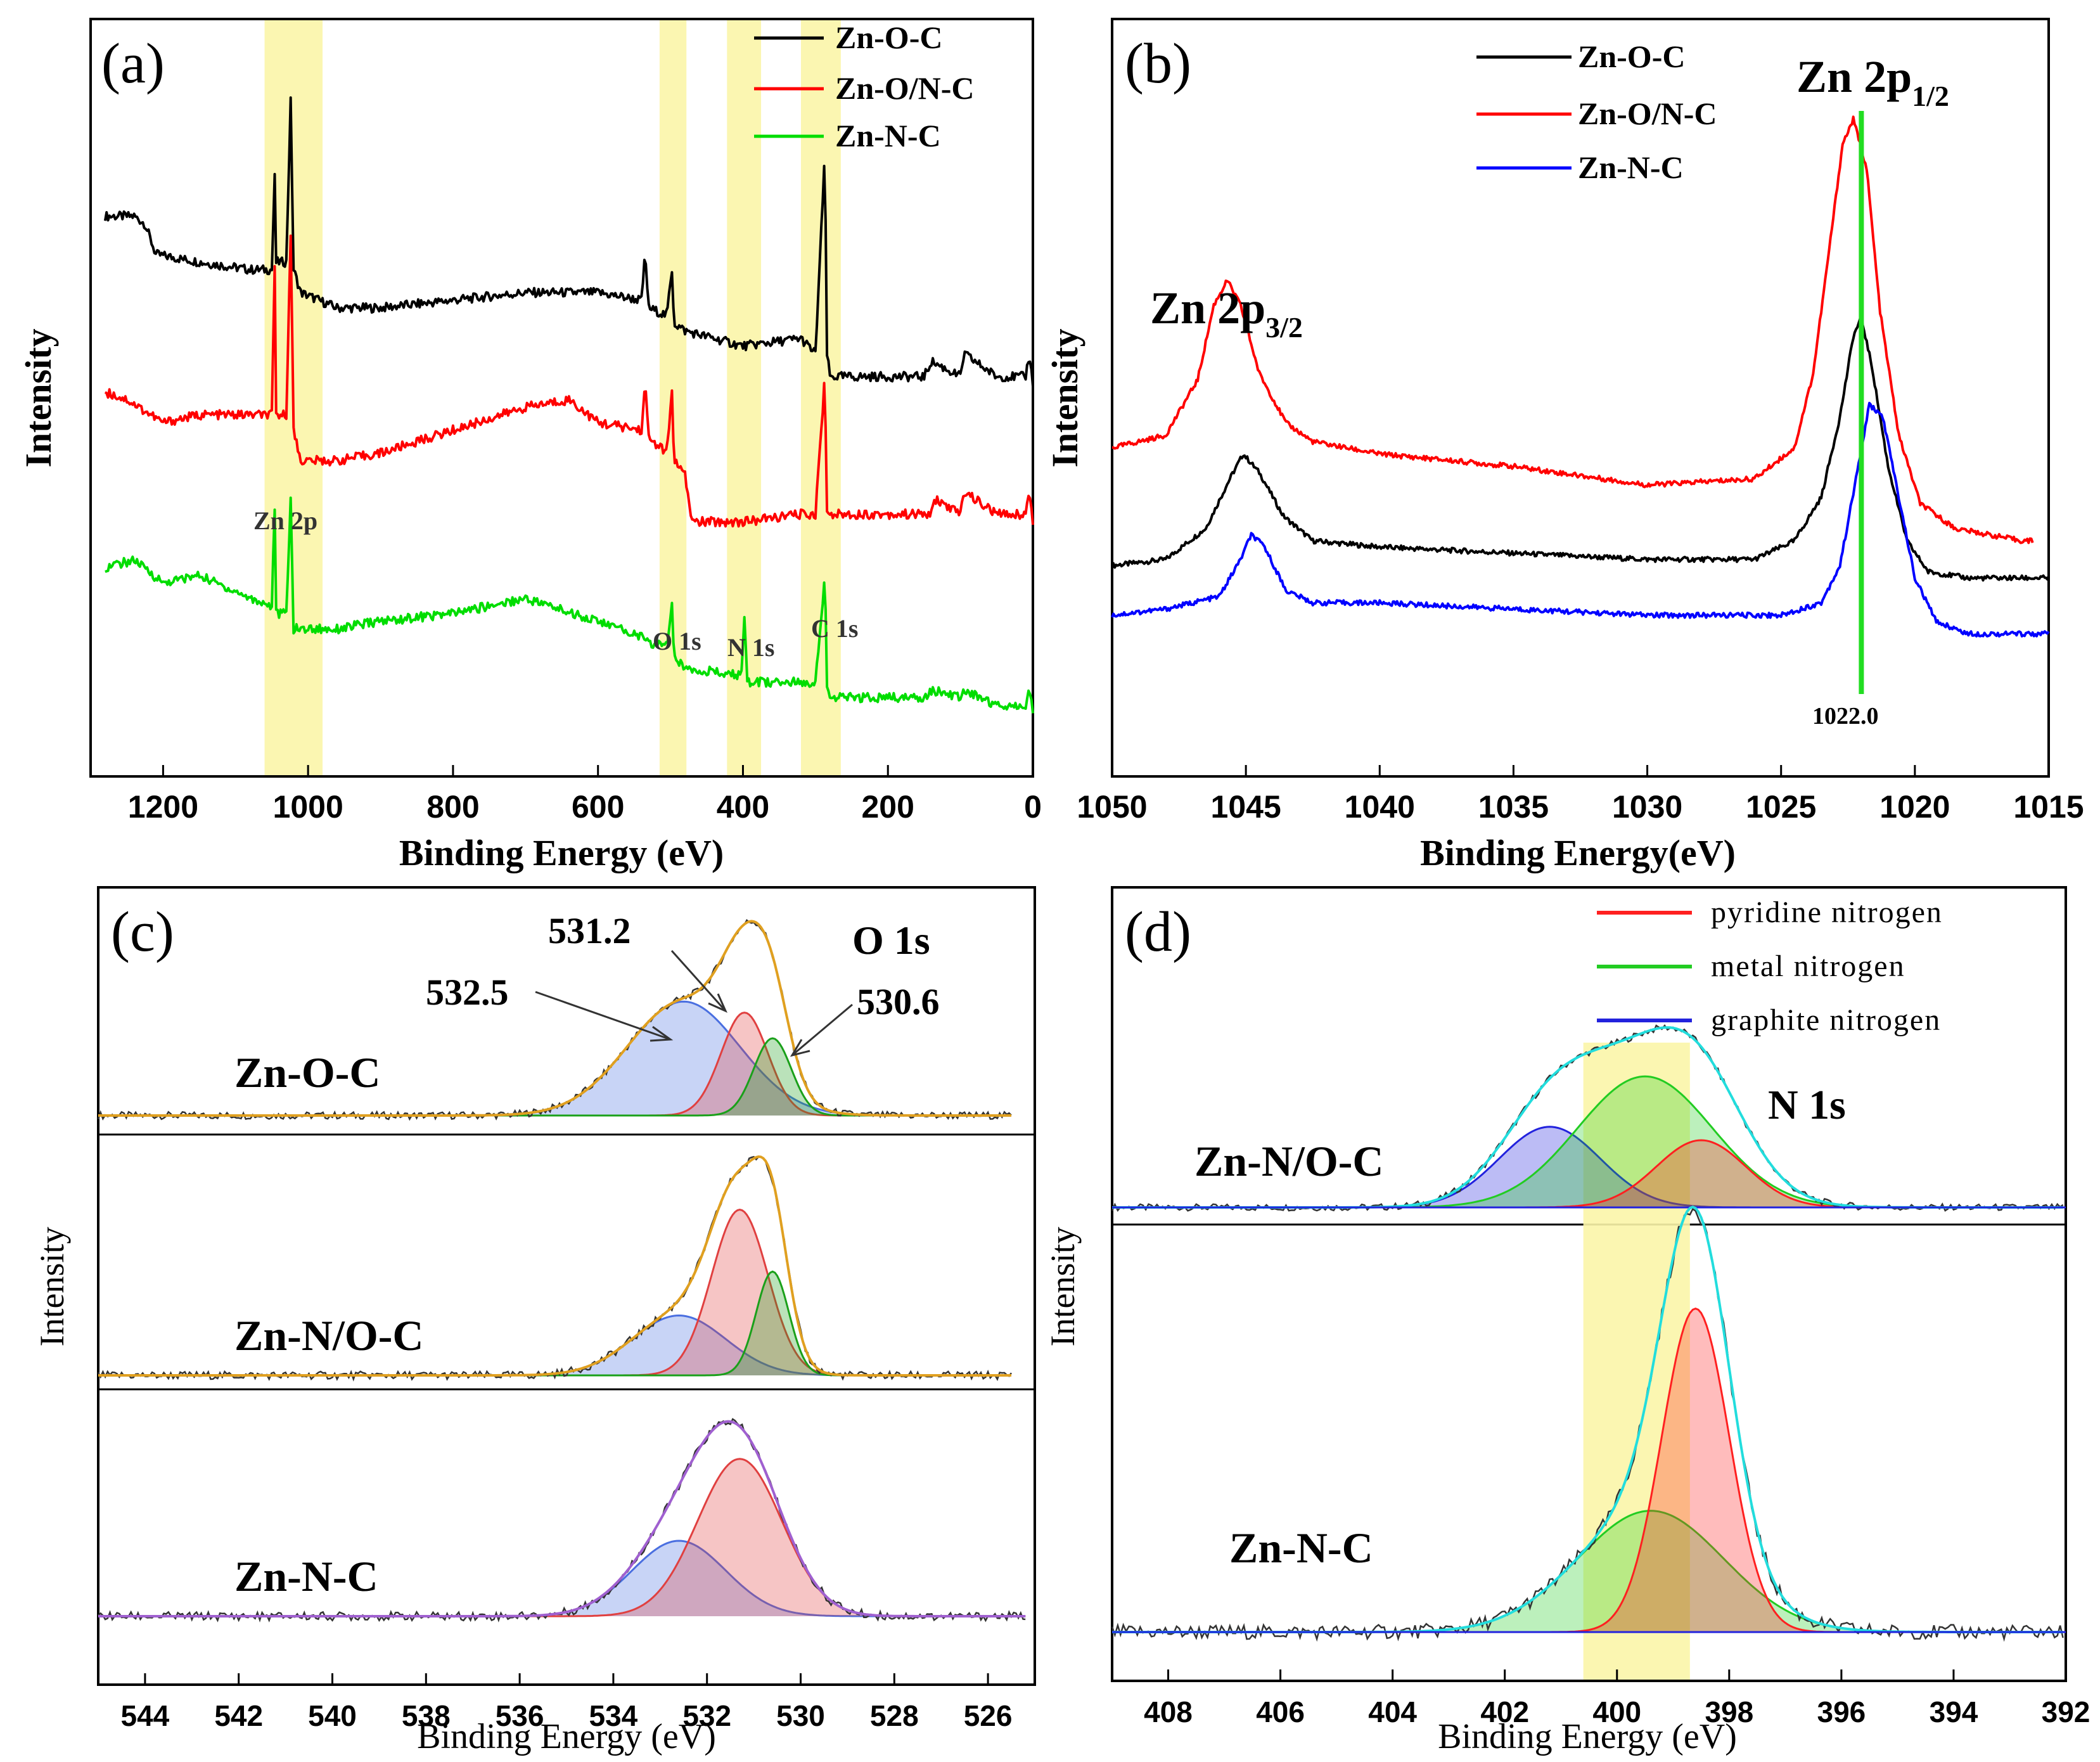 Image resolution: width=2100 pixels, height=1762 pixels. I want to click on x-tick-label: 1050, so click(1112, 807).